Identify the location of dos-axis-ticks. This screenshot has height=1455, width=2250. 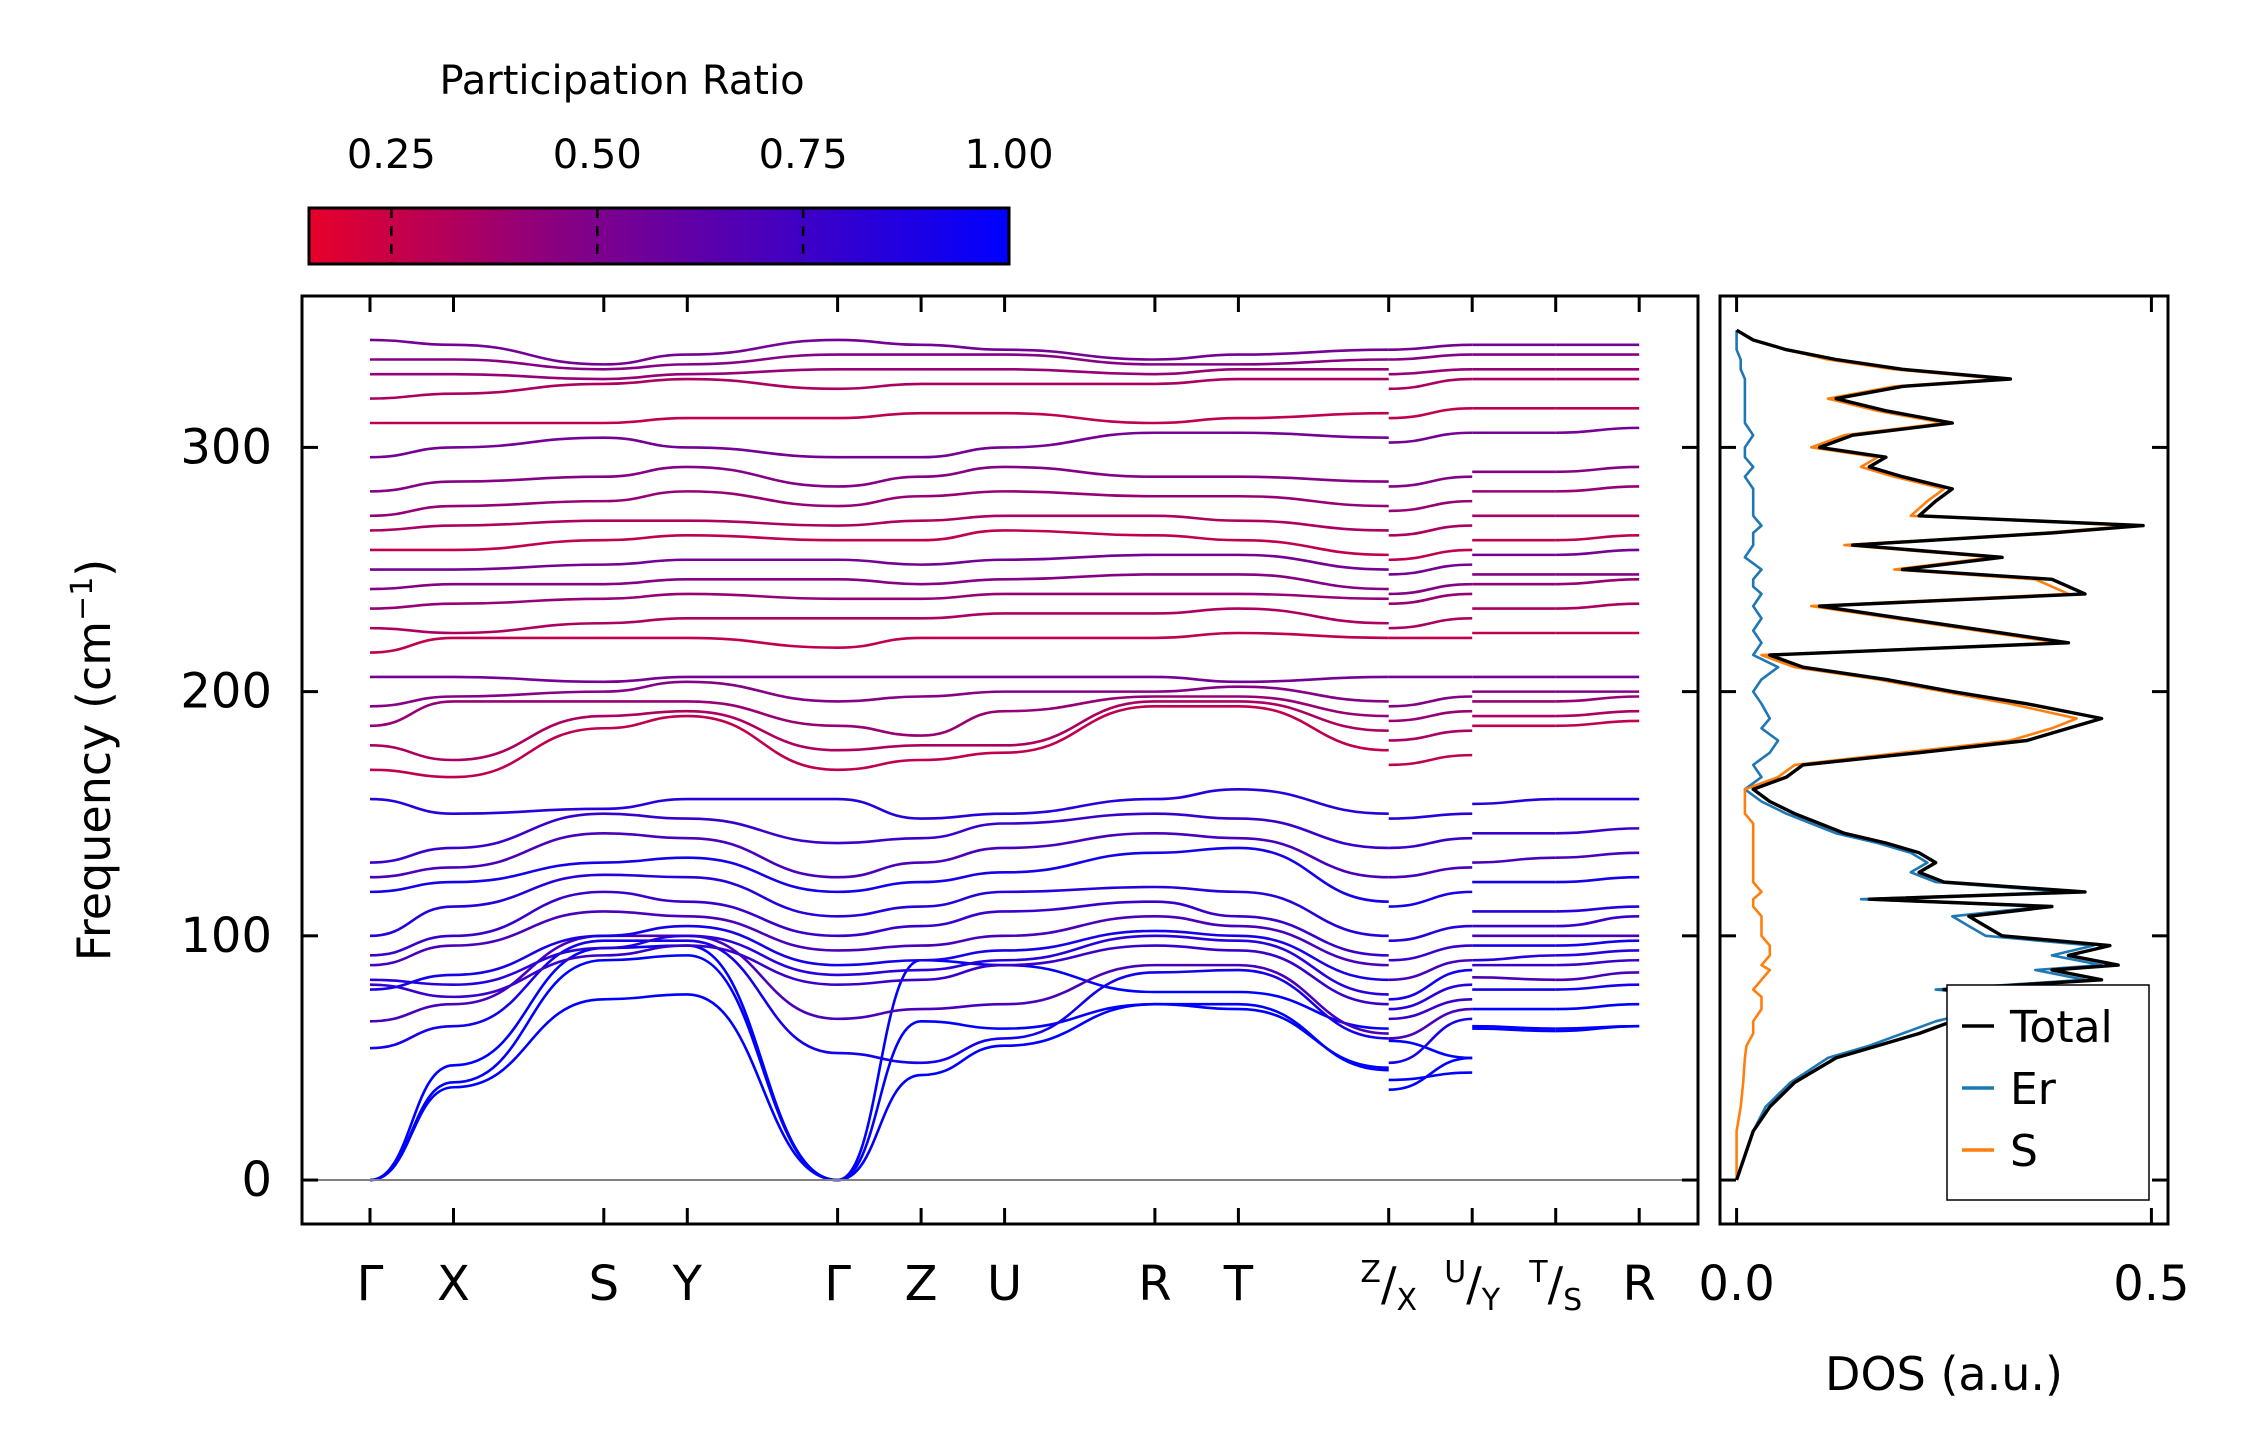
(1944, 760).